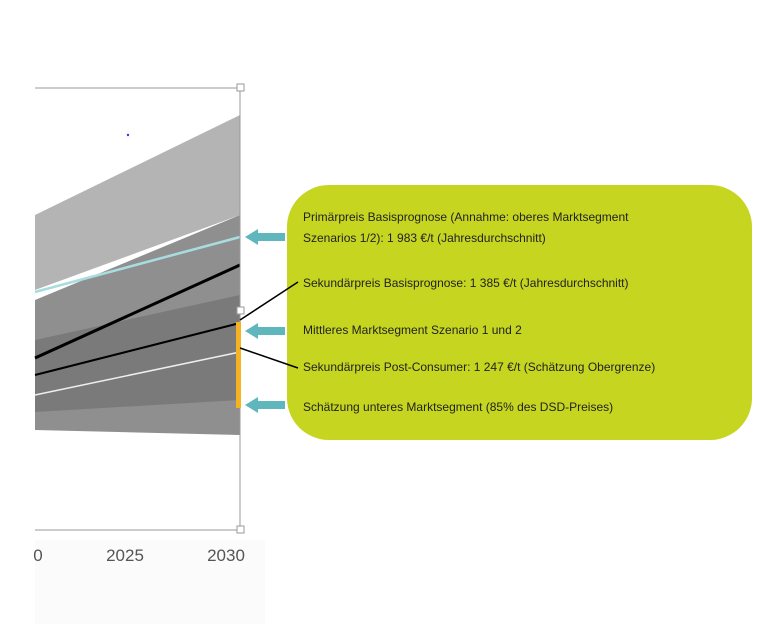 The width and height of the screenshot is (768, 624). Describe the element at coordinates (238, 365) in the screenshot. I see `range-bar` at that location.